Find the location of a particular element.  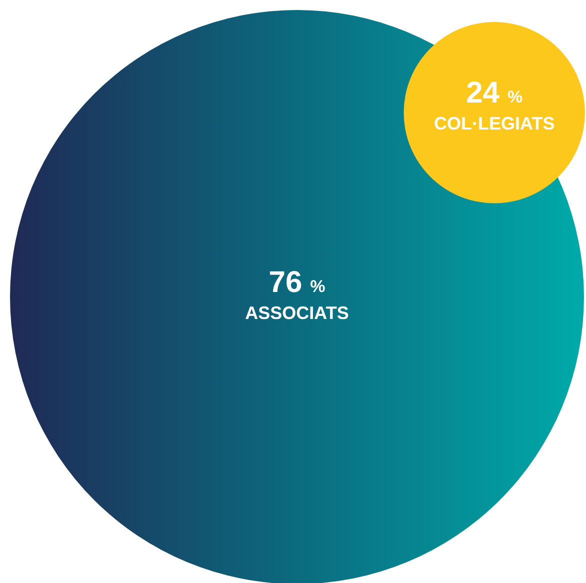

category-label: COL·LEGIATS is located at coordinates (494, 124).